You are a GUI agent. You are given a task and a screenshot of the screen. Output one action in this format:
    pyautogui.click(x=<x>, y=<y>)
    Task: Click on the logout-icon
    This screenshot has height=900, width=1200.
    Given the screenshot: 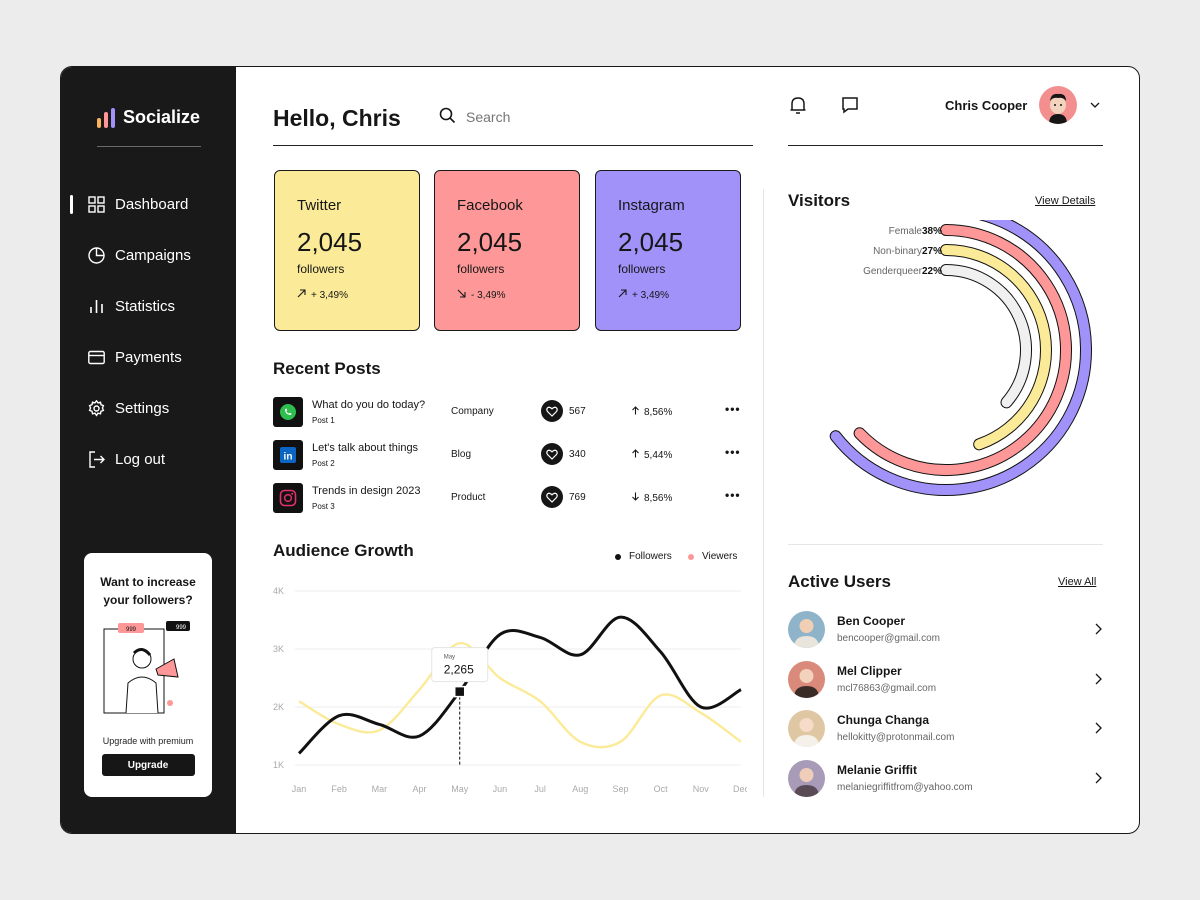 What is the action you would take?
    pyautogui.click(x=96, y=459)
    